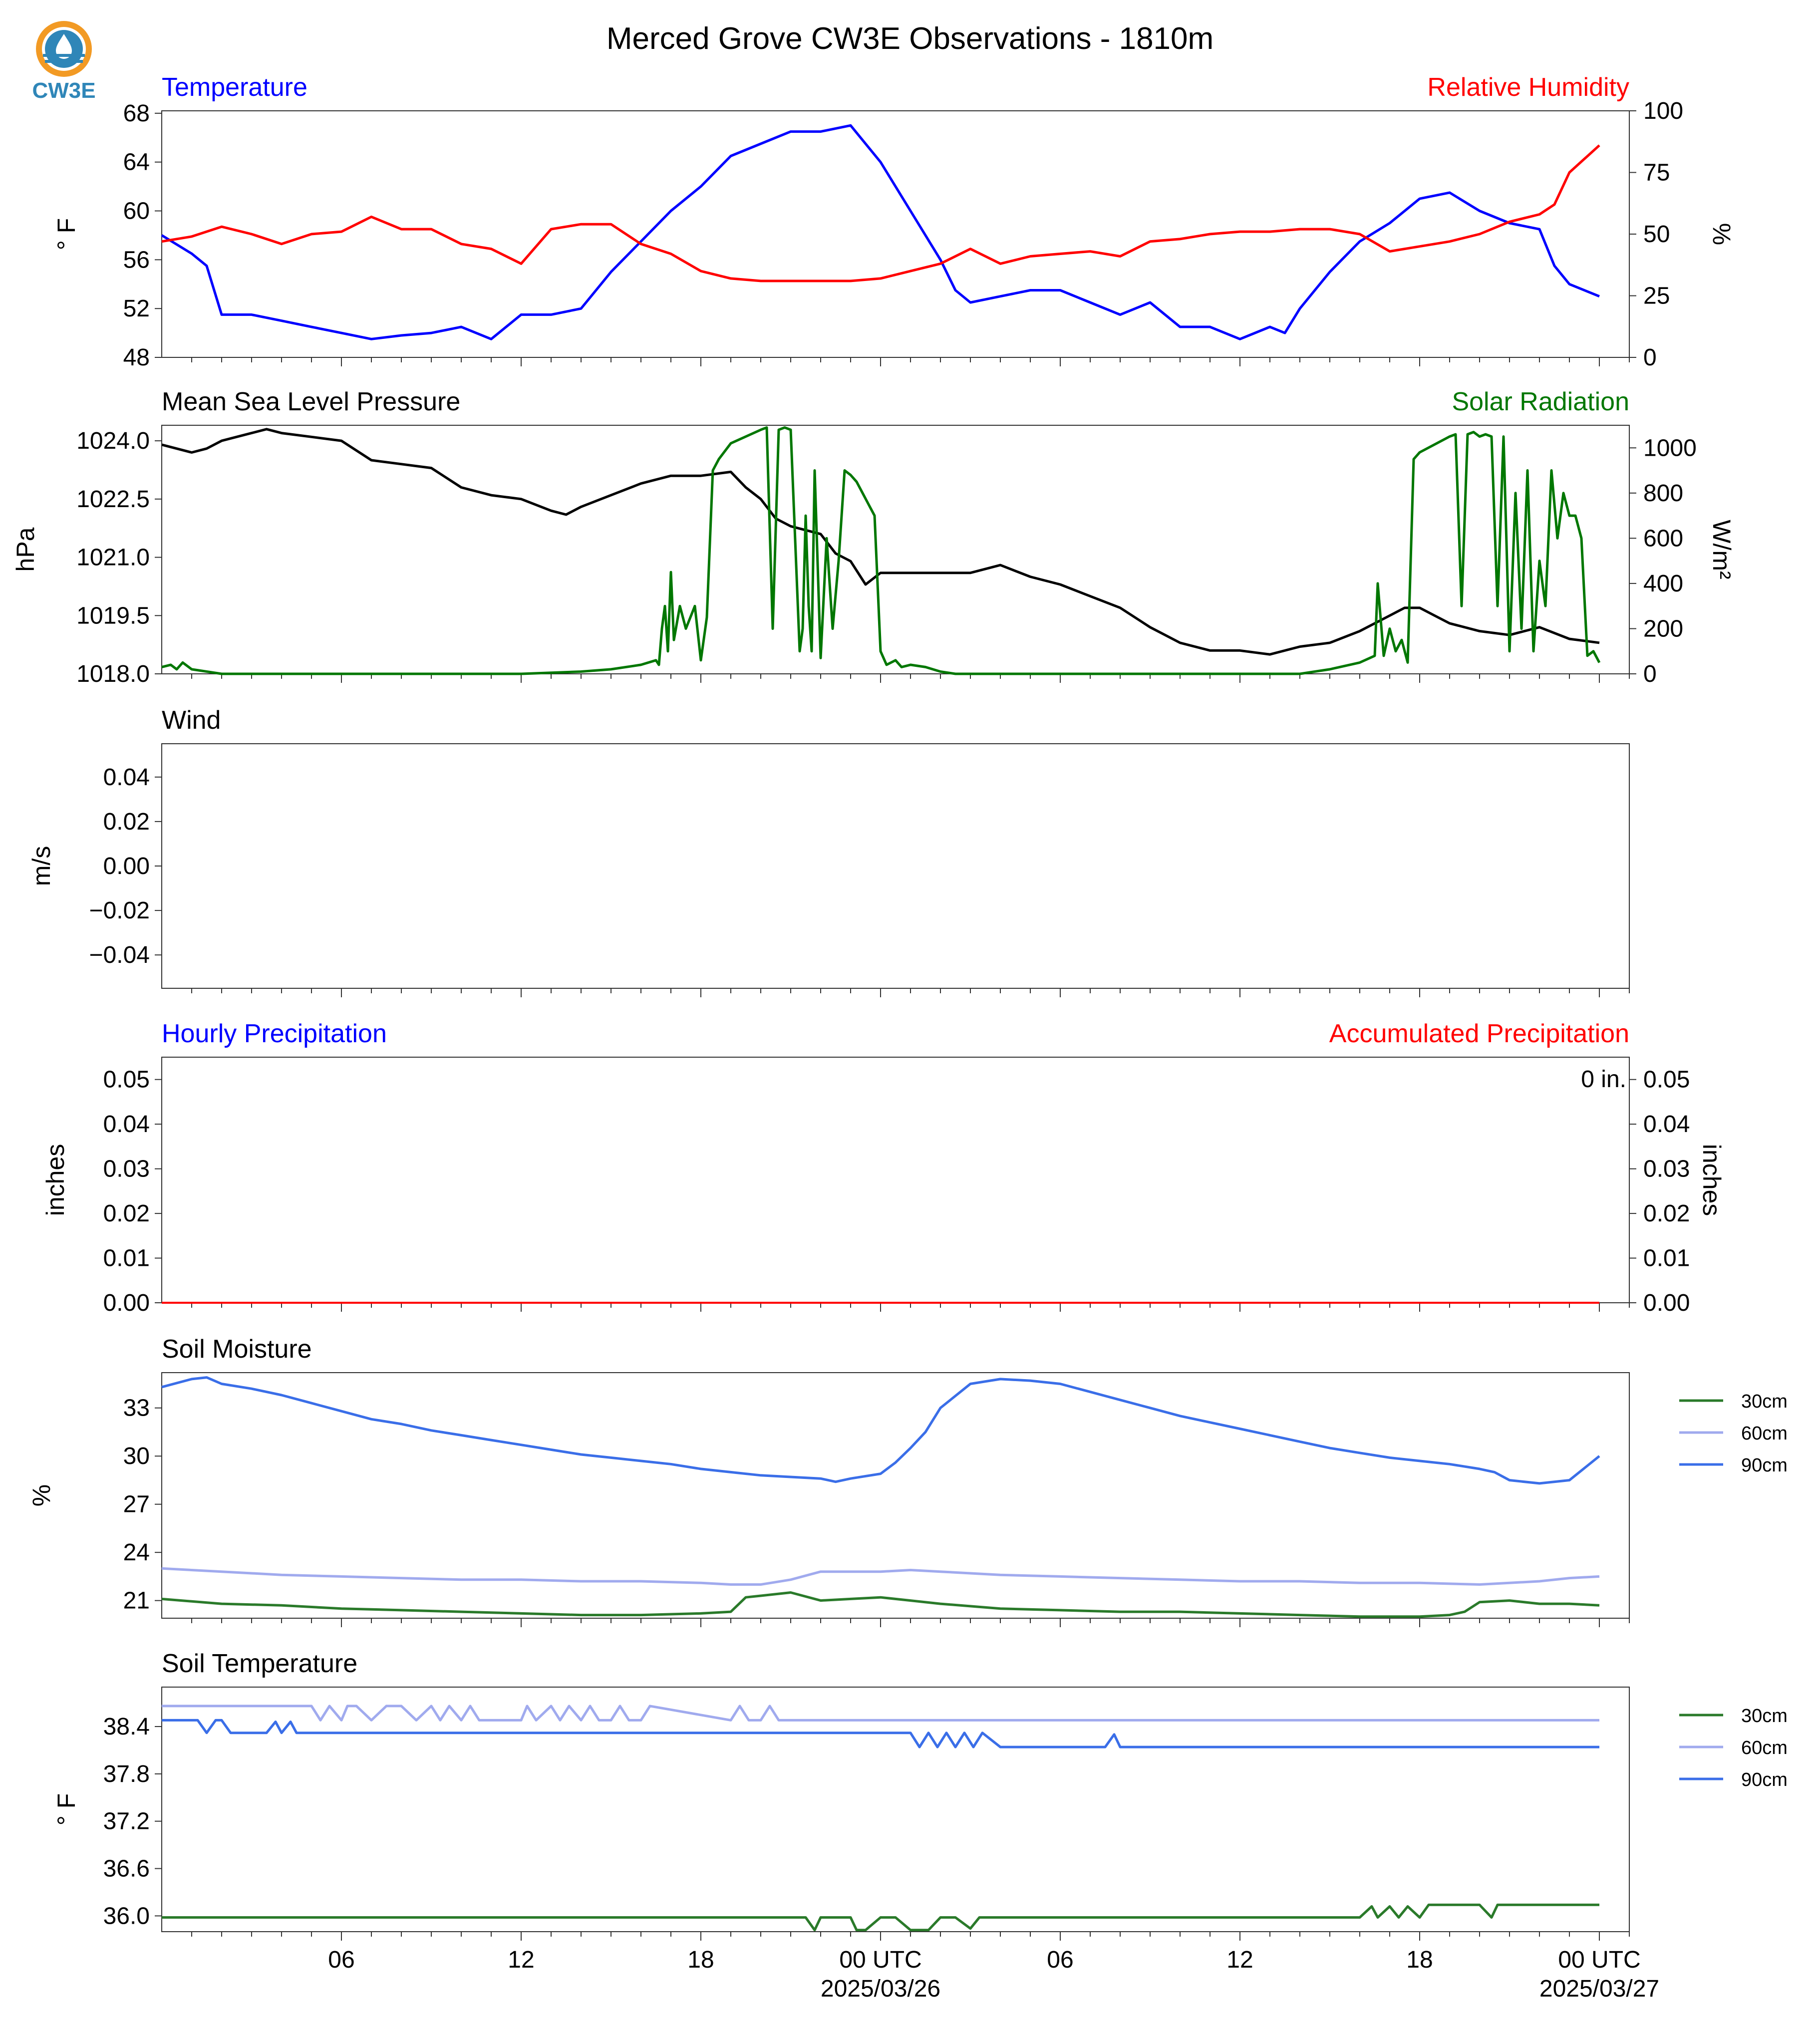 The height and width of the screenshot is (2028, 1820). What do you see at coordinates (136, 1456) in the screenshot?
I see `y-tick-label-left: 30` at bounding box center [136, 1456].